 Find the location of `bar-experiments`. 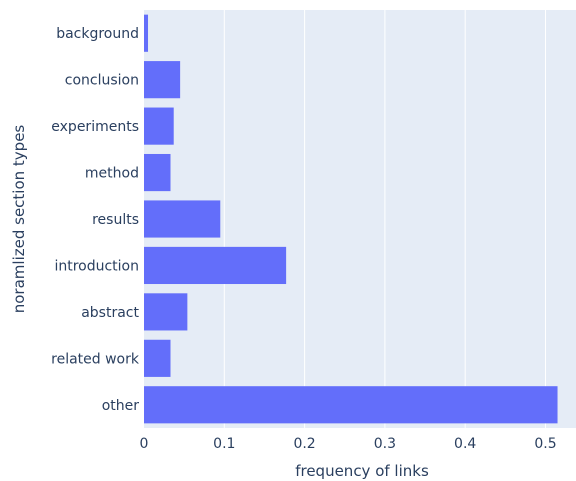

bar-experiments is located at coordinates (159, 126).